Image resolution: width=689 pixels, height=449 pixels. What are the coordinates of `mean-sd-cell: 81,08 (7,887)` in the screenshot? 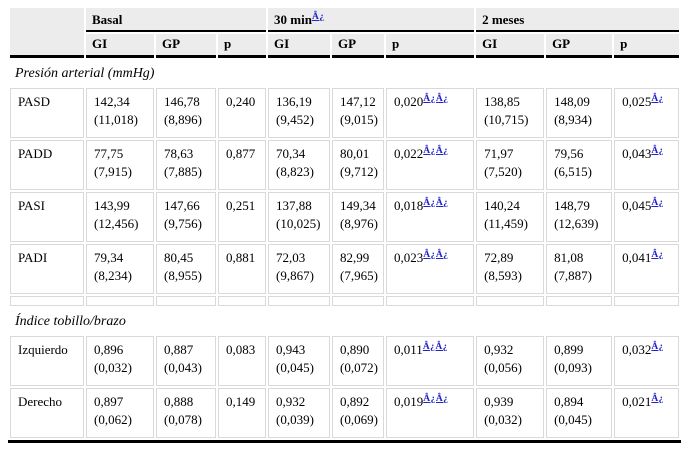 It's located at (579, 269).